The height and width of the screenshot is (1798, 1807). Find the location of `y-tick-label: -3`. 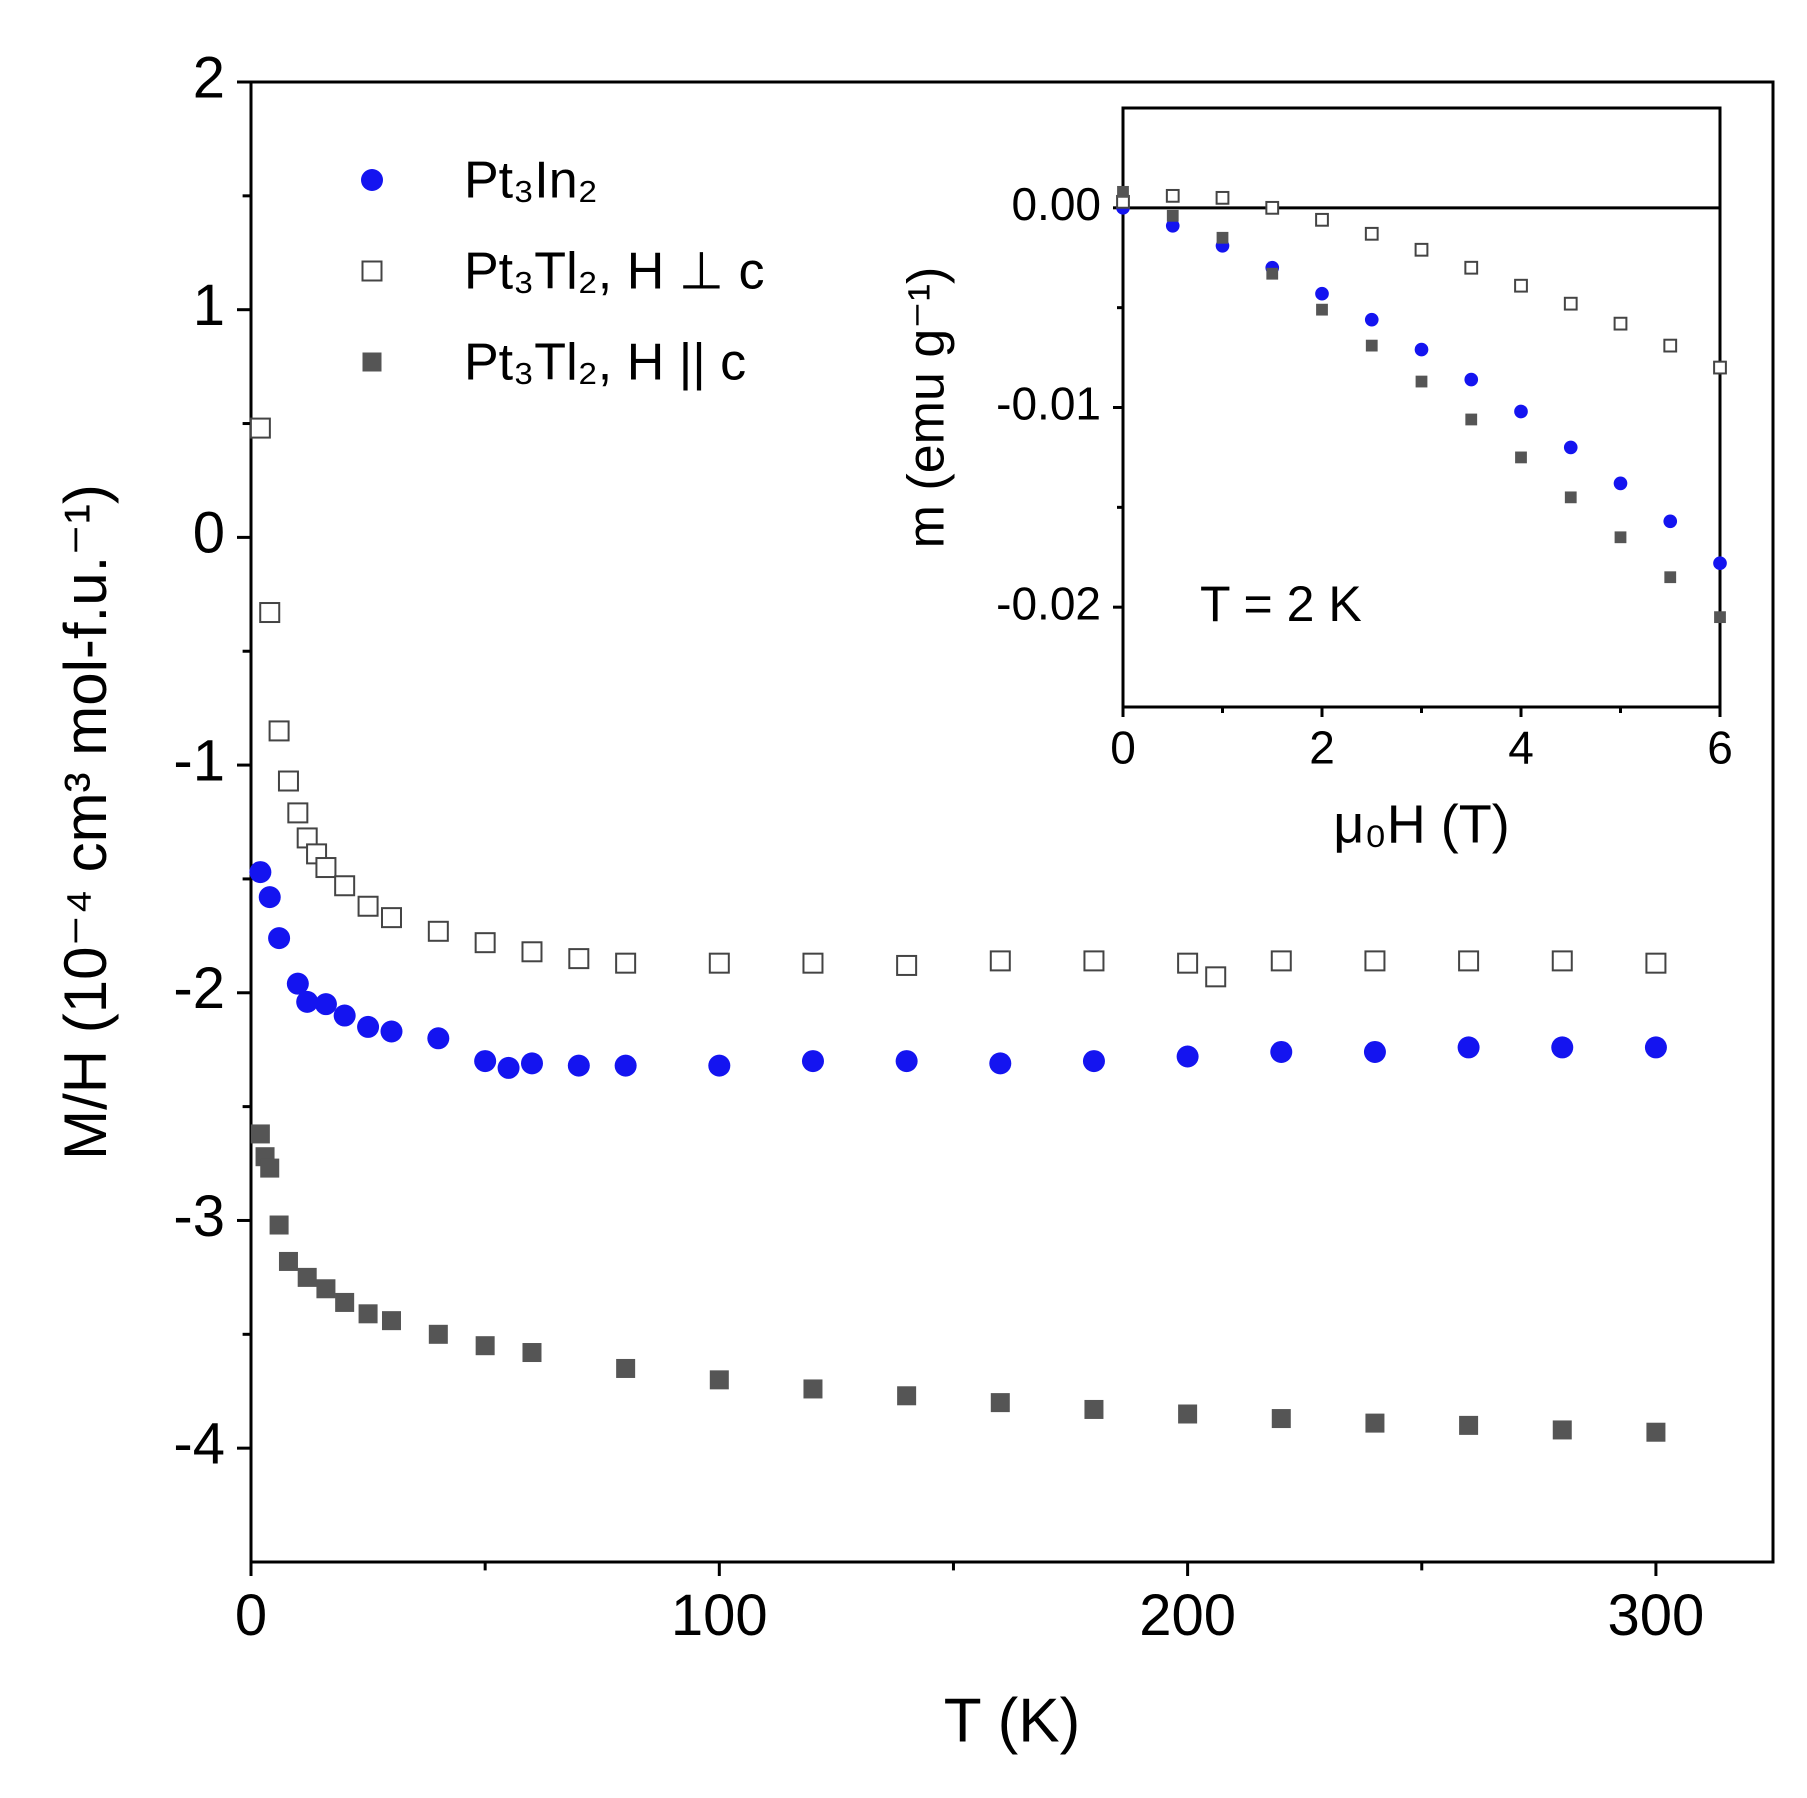

y-tick-label: -3 is located at coordinates (199, 1216).